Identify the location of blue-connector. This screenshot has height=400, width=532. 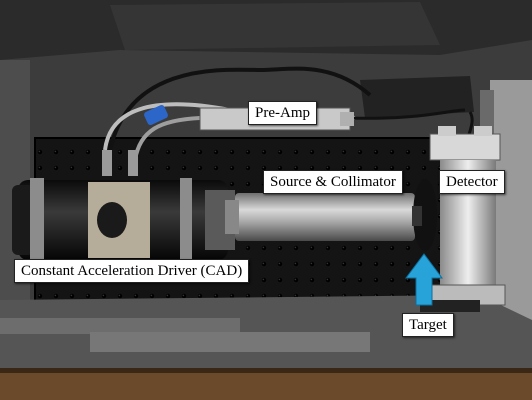
(156, 115).